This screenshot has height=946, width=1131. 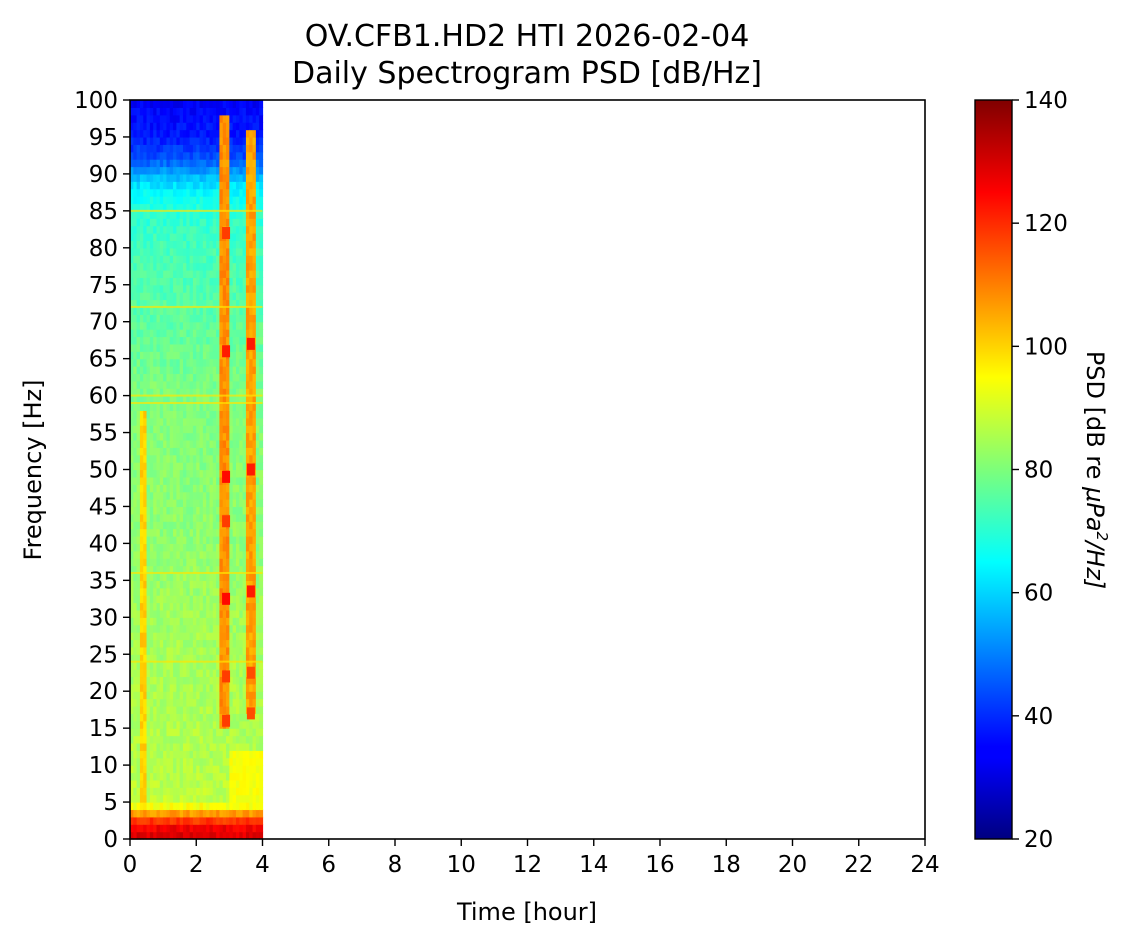 What do you see at coordinates (103, 655) in the screenshot?
I see `y-tick-label: 25` at bounding box center [103, 655].